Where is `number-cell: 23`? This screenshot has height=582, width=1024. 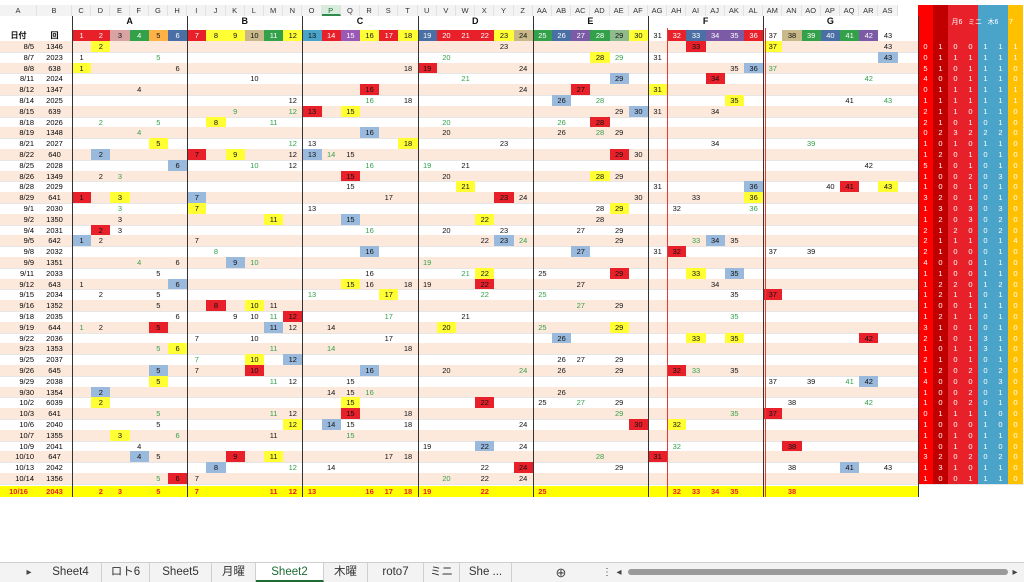 number-cell: 23 is located at coordinates (504, 241).